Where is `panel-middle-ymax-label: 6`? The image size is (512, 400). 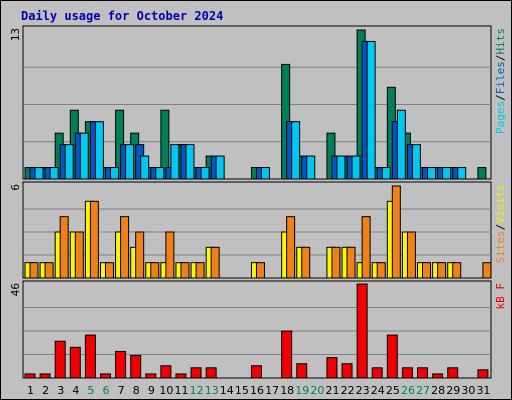 panel-middle-ymax-label: 6 is located at coordinates (15, 187).